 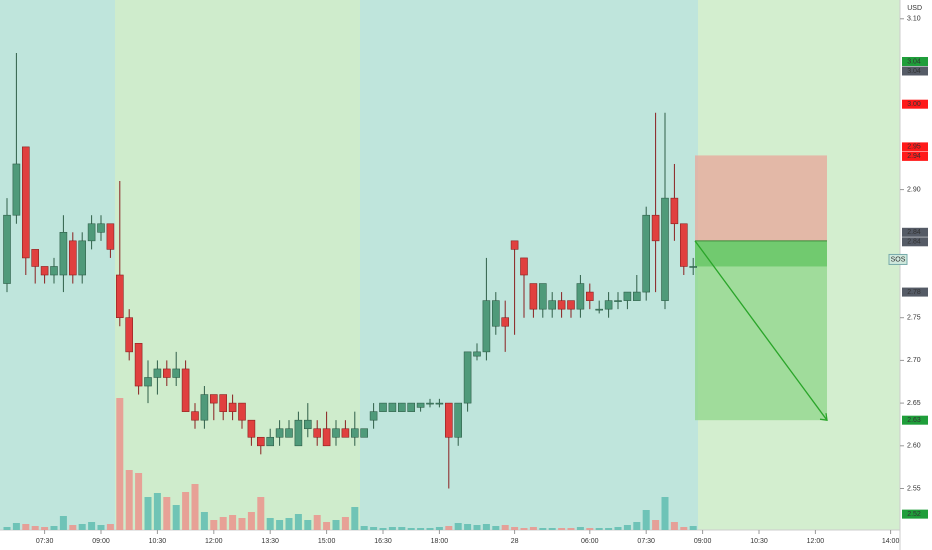 I want to click on price-tag-label: 2.94, so click(x=914, y=156).